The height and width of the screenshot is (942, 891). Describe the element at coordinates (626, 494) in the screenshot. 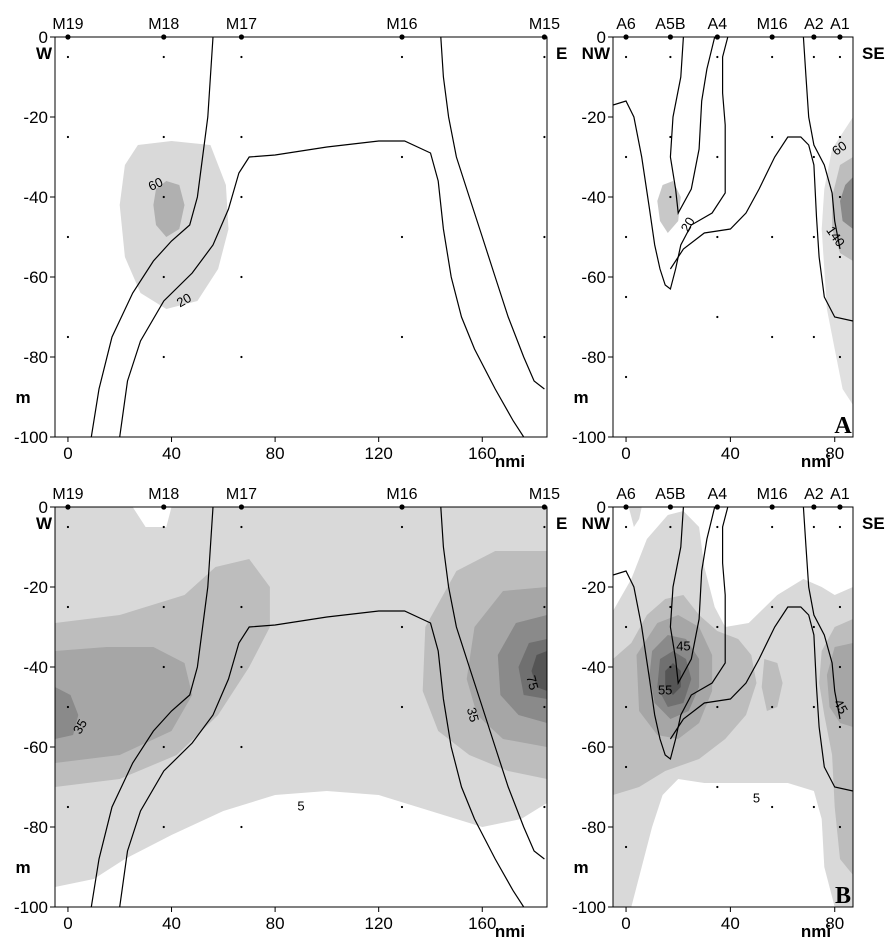

I see `station-label: A6` at that location.